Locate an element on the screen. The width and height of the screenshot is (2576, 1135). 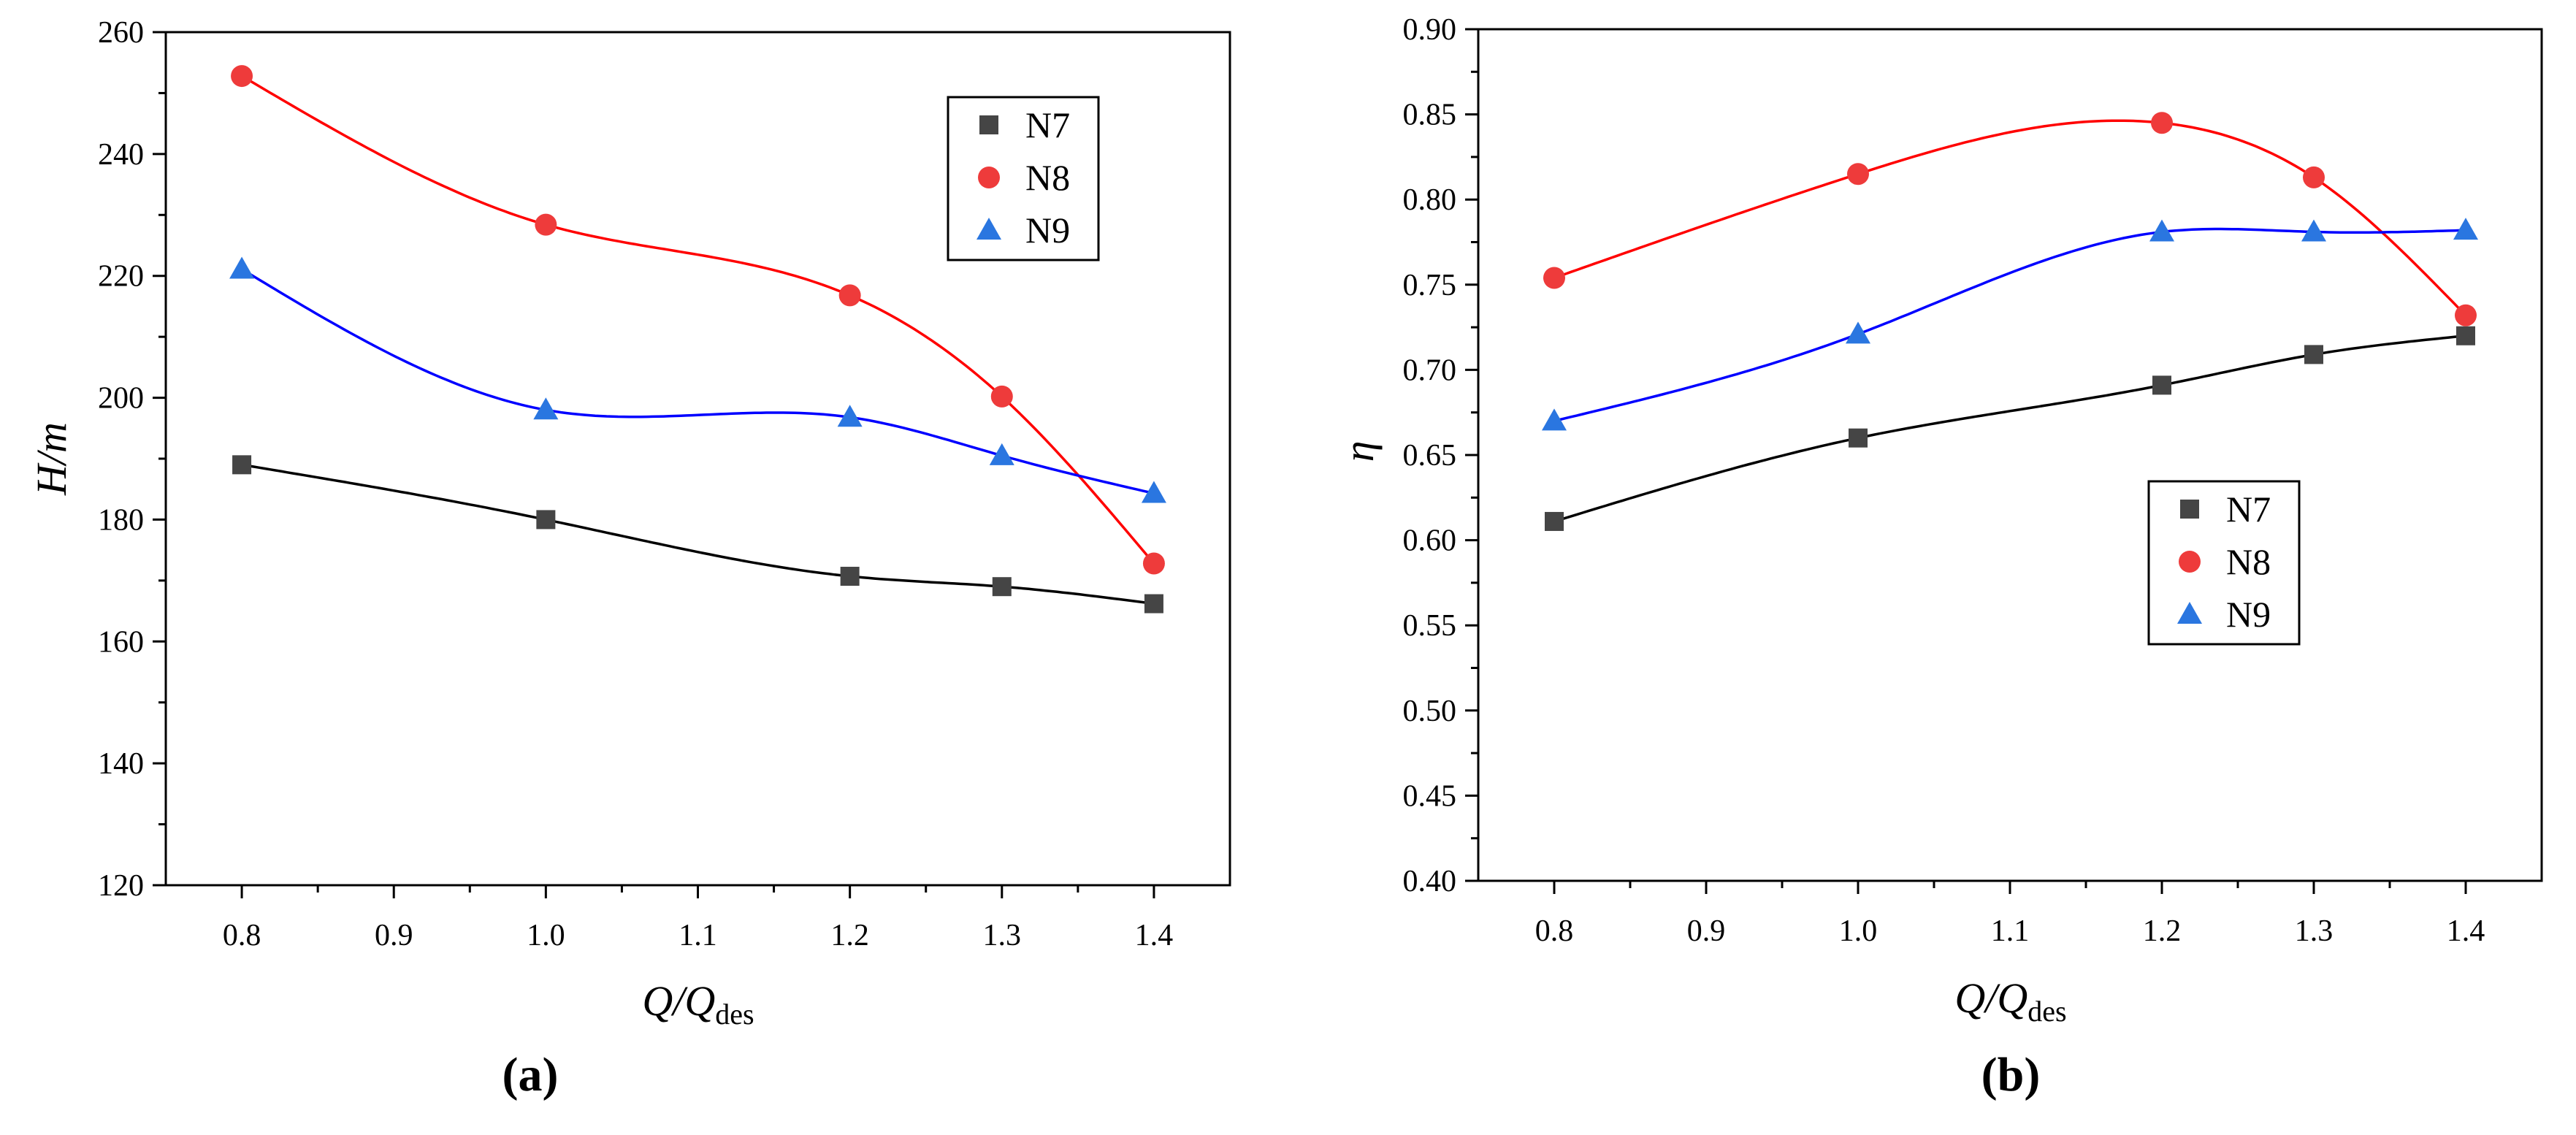
panel-label: (a) is located at coordinates (530, 1074).